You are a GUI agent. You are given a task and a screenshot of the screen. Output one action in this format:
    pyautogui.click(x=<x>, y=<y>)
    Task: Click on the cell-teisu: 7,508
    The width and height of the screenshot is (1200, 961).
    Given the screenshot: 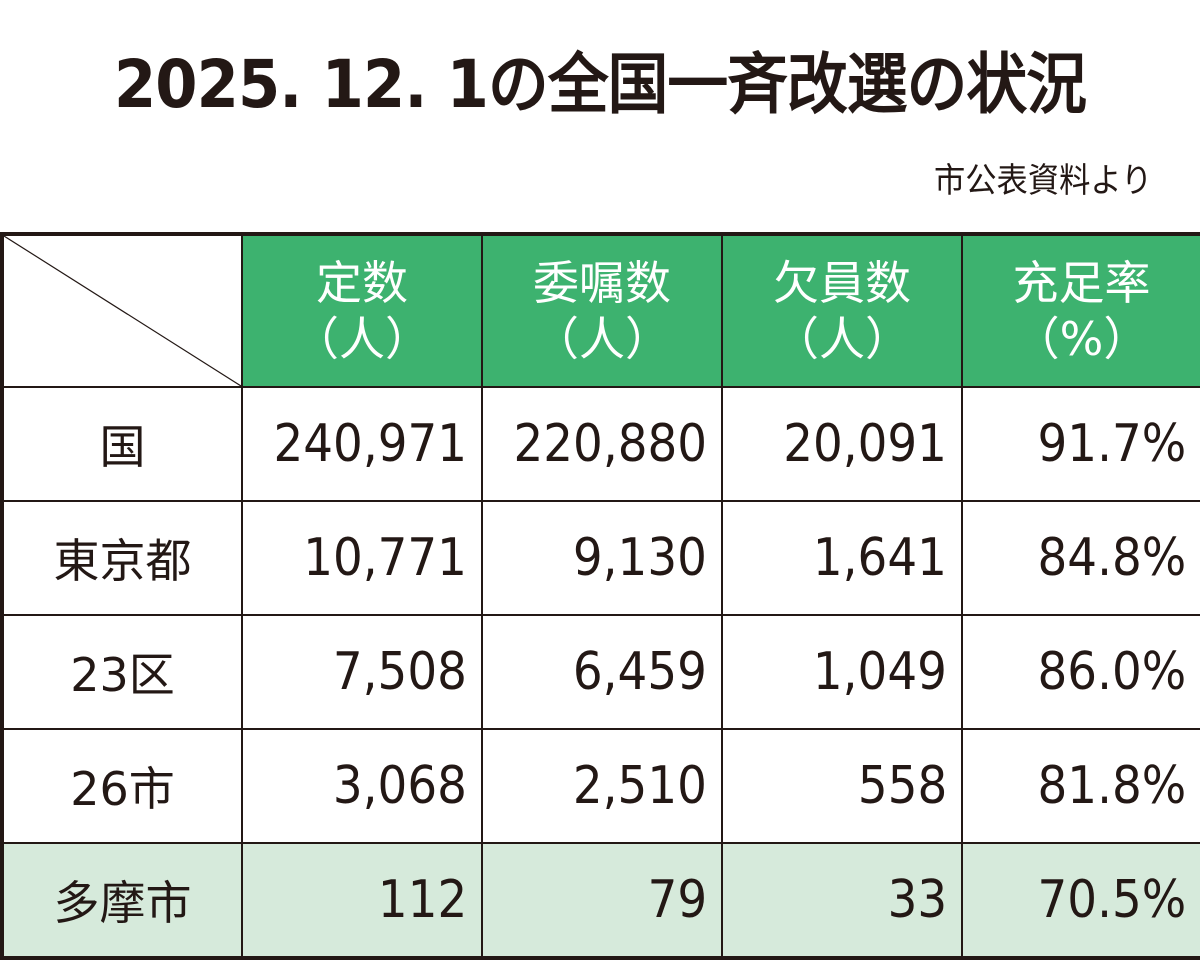 What is the action you would take?
    pyautogui.click(x=362, y=672)
    